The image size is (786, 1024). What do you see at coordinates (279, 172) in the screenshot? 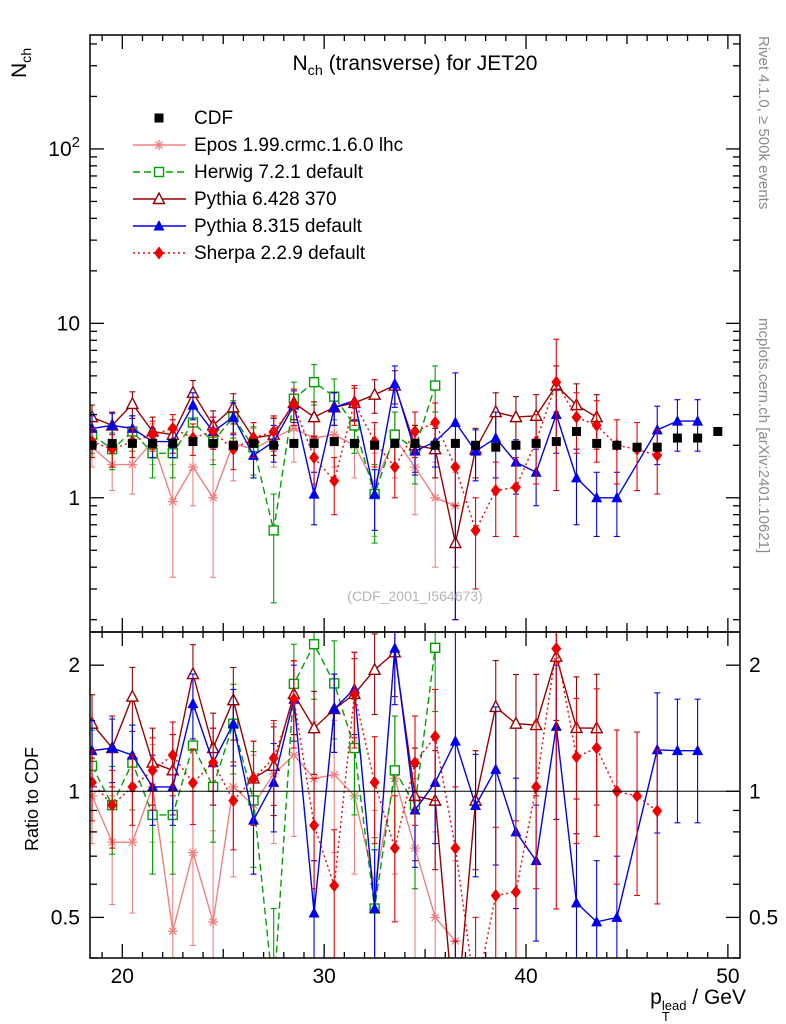
I see `svg-text: Herwig 7.2.1 default` at bounding box center [279, 172].